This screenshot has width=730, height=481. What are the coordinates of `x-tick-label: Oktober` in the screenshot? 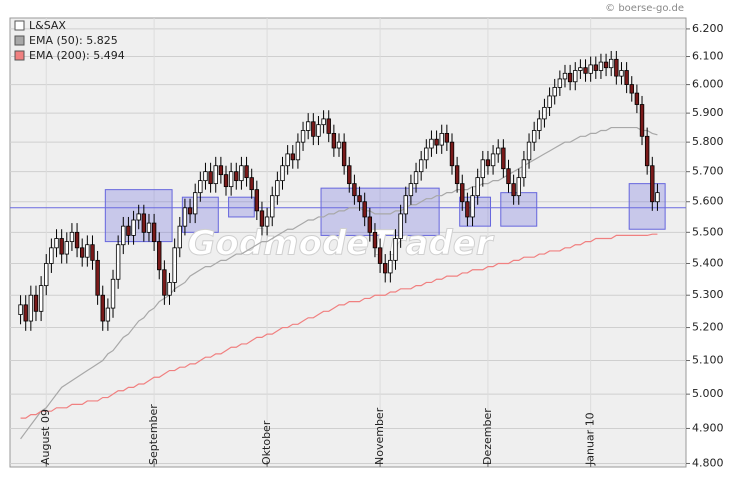 It's located at (266, 442).